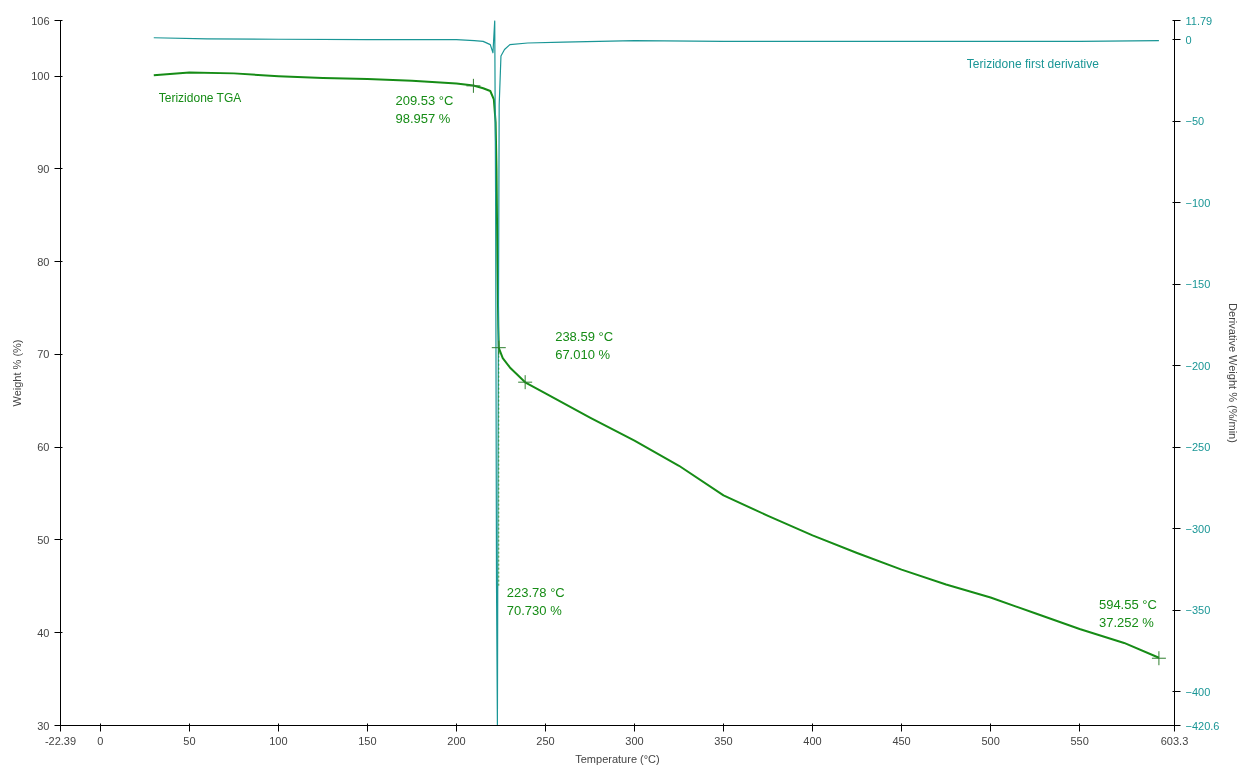 The width and height of the screenshot is (1244, 770). I want to click on x-tick-label: 150, so click(367, 740).